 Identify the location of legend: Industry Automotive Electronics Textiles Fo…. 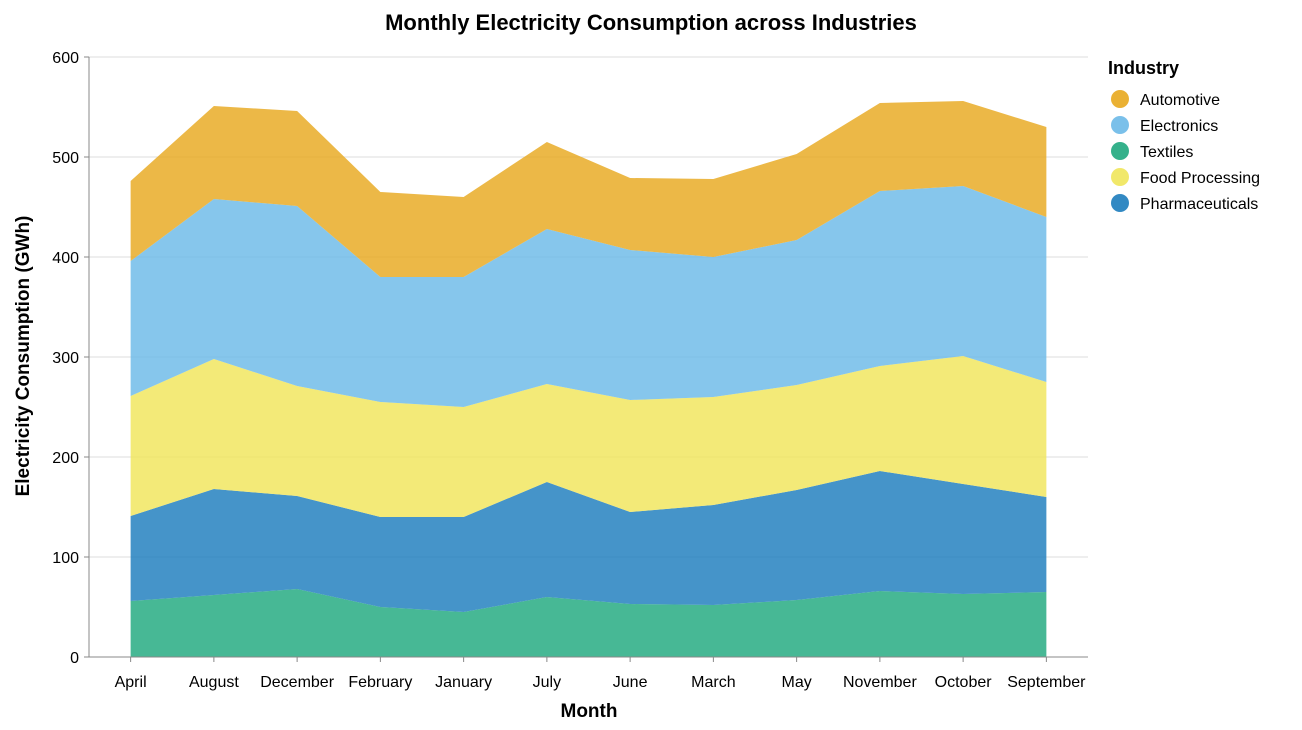
(1184, 135).